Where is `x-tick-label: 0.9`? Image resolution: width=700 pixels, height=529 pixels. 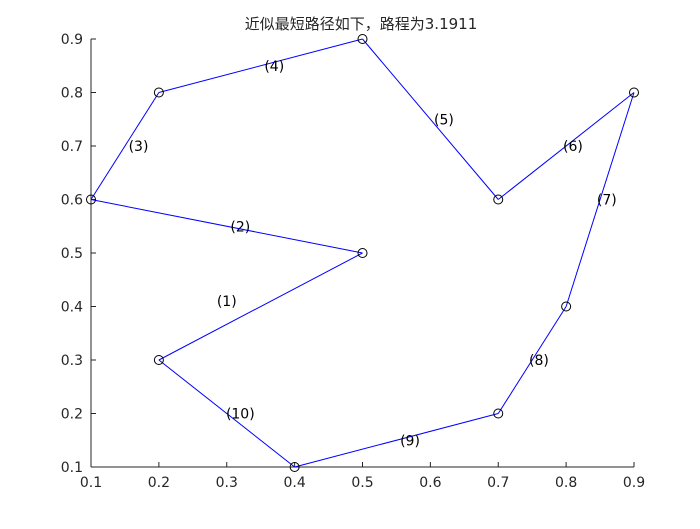 x-tick-label: 0.9 is located at coordinates (634, 483).